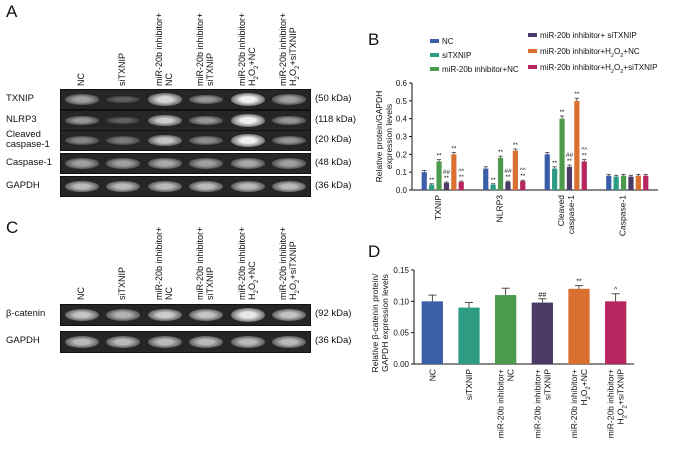 This screenshot has width=677, height=459. I want to click on blot-kda-label: (48 kDa), so click(333, 162).